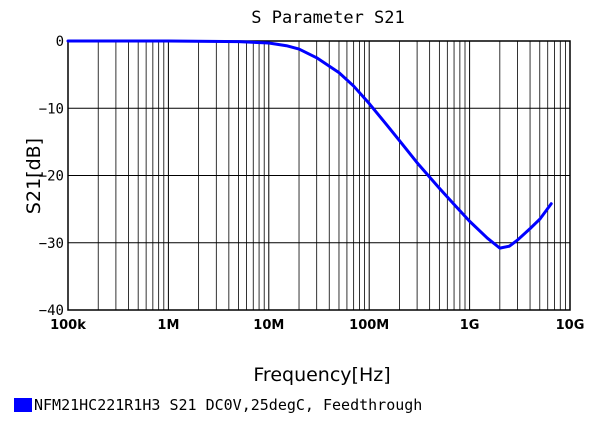 The image size is (604, 429). What do you see at coordinates (23, 405) in the screenshot?
I see `legend-swatch` at bounding box center [23, 405].